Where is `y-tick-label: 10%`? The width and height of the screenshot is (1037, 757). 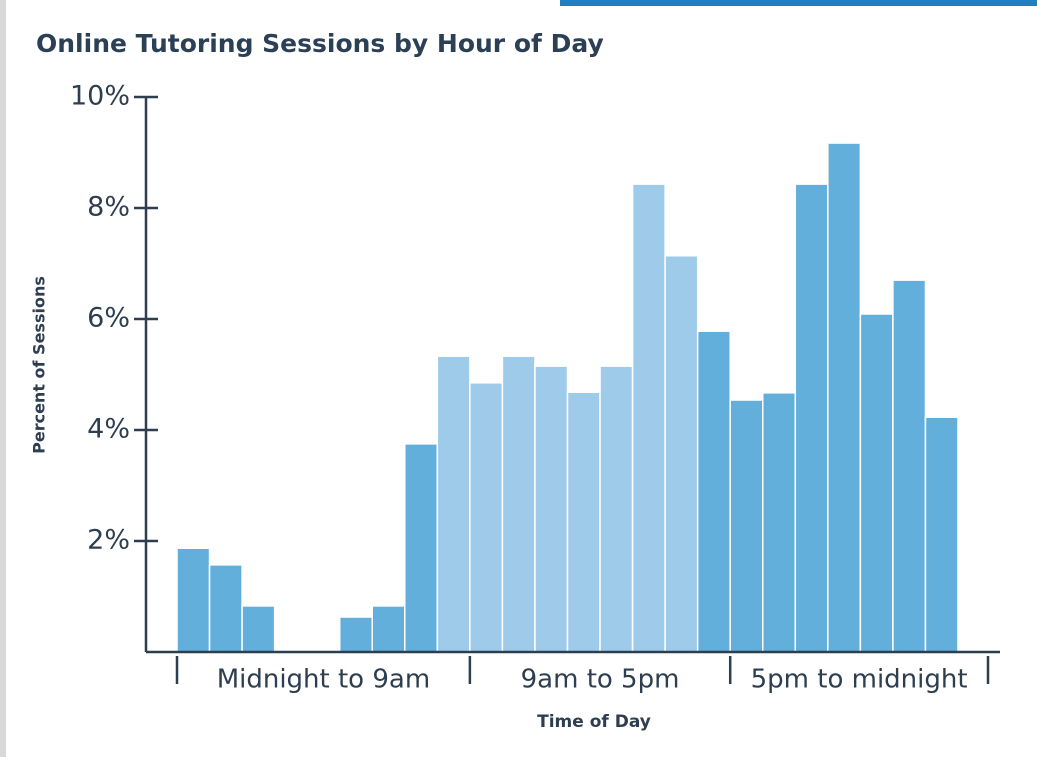 y-tick-label: 10% is located at coordinates (100, 96).